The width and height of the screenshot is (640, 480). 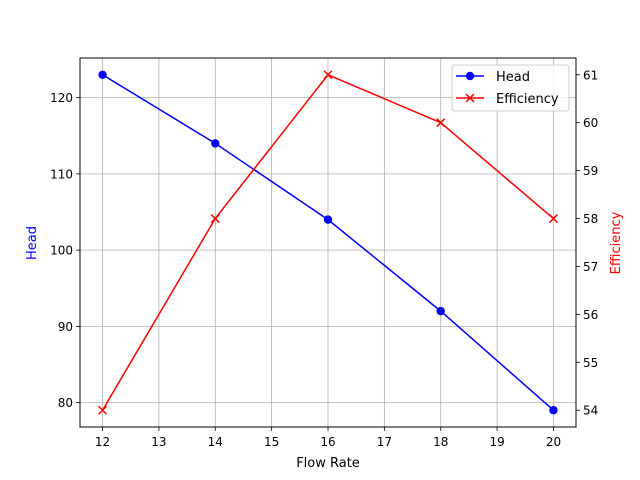 What do you see at coordinates (61, 251) in the screenshot?
I see `left-y-tick-label: 100` at bounding box center [61, 251].